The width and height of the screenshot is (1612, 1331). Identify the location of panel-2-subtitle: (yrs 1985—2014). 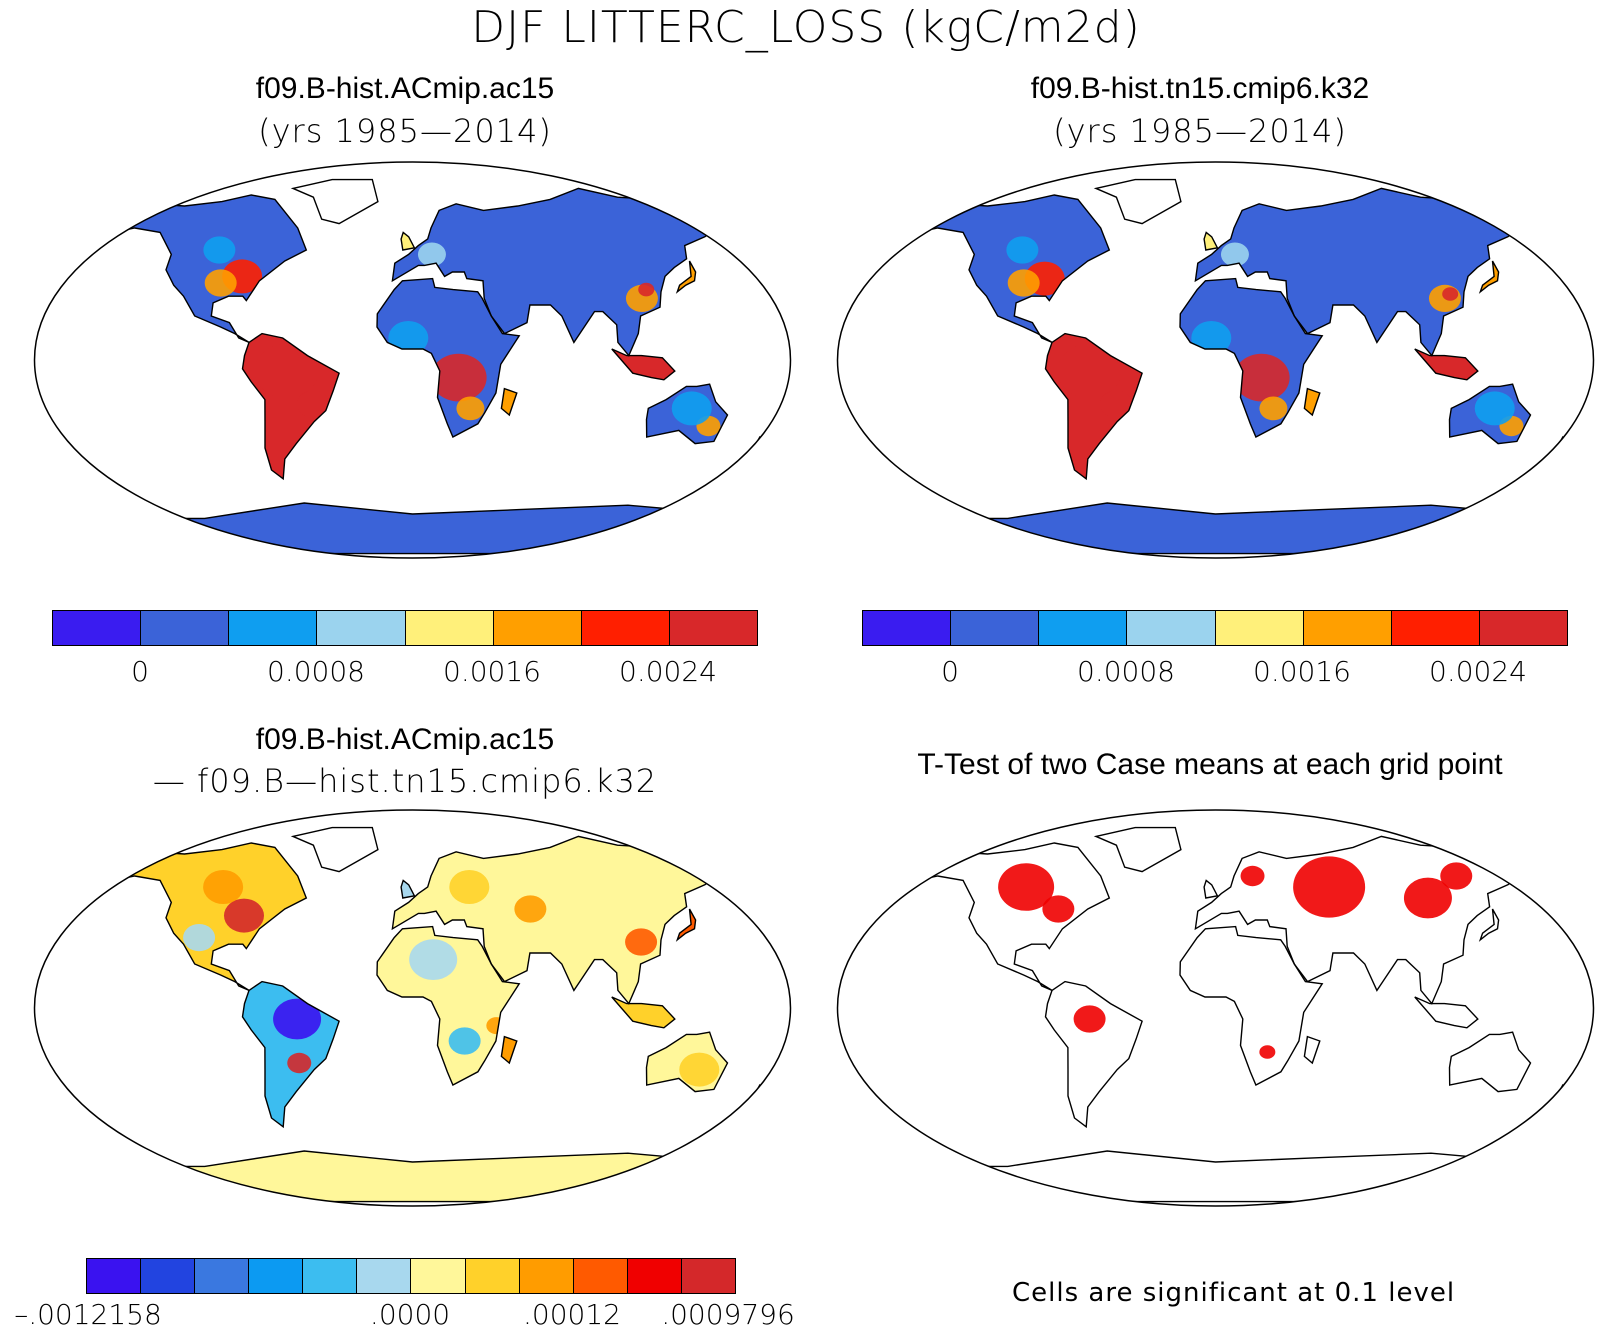
(1200, 131).